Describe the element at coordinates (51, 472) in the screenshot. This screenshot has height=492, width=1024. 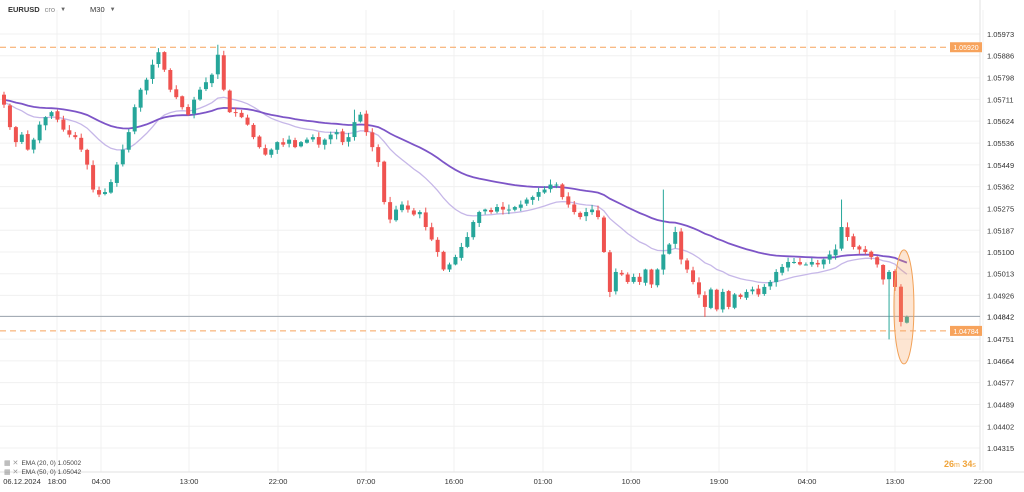
I see `legend-ema50: EMA (50, 0) 1.05042` at that location.